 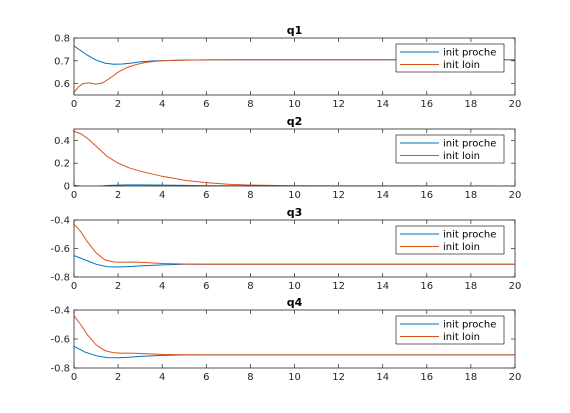 I want to click on chart-title: q1, so click(x=295, y=30).